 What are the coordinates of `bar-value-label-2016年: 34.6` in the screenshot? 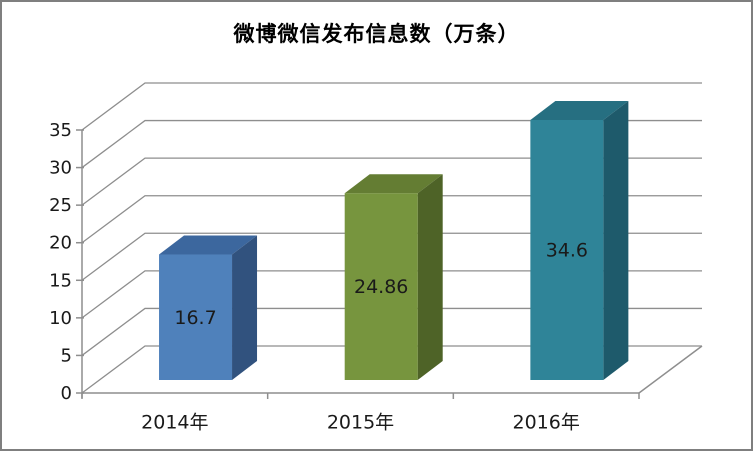 It's located at (567, 251).